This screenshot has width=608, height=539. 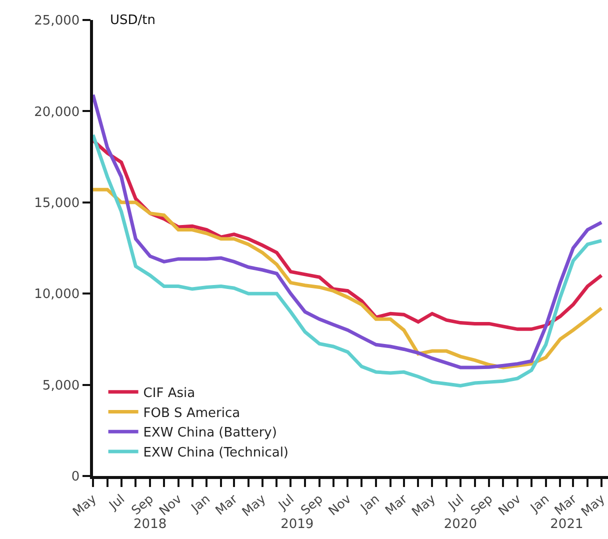 What do you see at coordinates (75, 477) in the screenshot?
I see `y-tick-label: 0` at bounding box center [75, 477].